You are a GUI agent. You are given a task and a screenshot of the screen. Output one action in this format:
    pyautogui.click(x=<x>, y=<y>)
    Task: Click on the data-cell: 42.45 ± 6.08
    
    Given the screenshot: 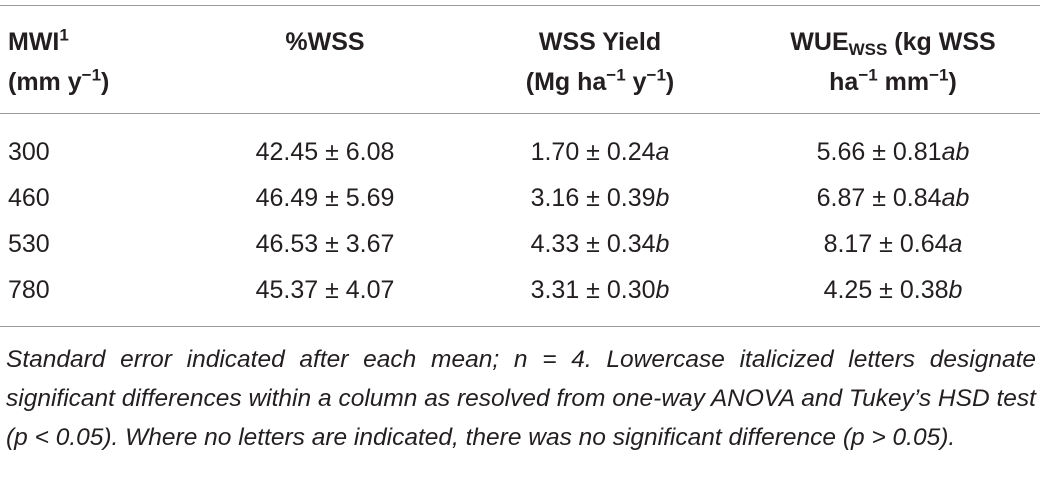 What is the action you would take?
    pyautogui.click(x=325, y=152)
    